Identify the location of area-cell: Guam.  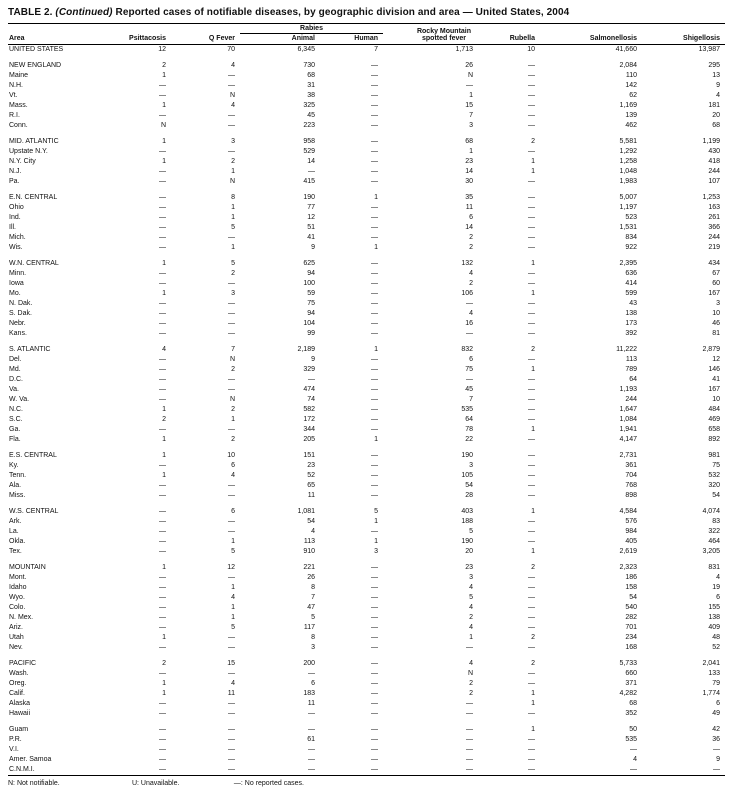
(19, 729).